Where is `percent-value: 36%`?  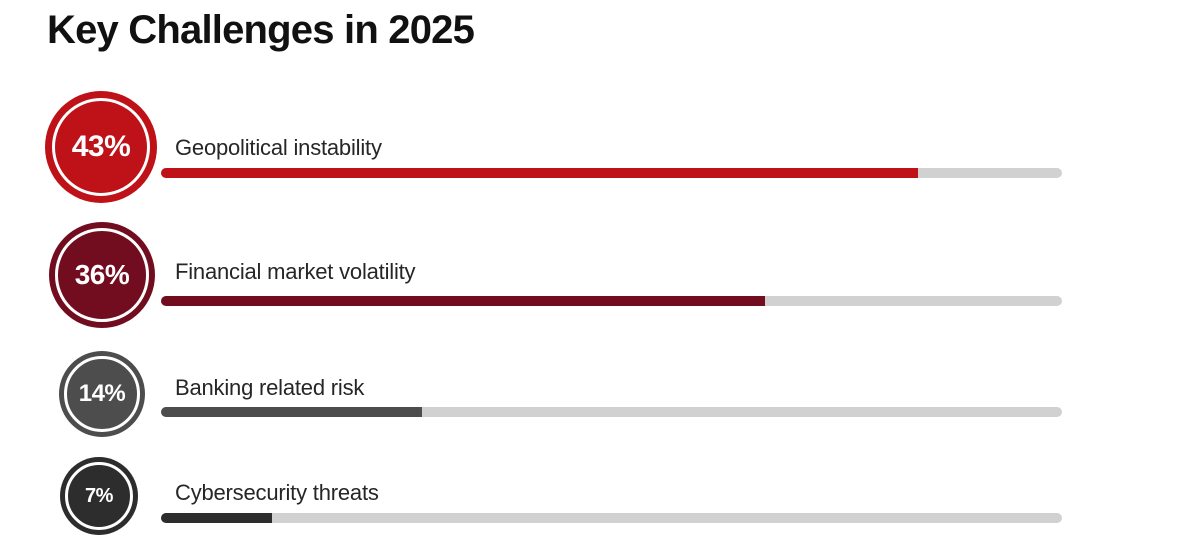
percent-value: 36% is located at coordinates (102, 274).